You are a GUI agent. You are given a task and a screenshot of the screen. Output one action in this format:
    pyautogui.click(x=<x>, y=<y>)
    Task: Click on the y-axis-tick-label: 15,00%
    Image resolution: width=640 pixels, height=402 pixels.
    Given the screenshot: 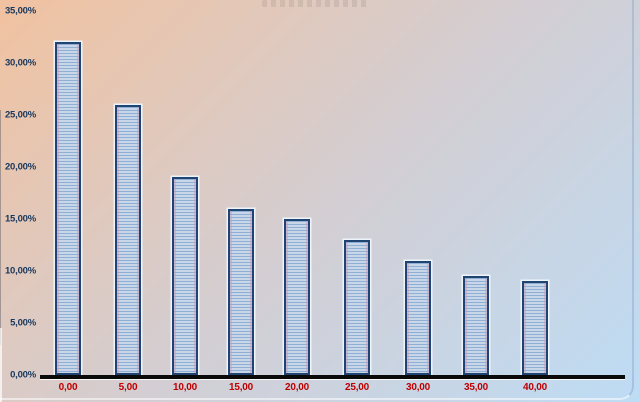 What is the action you would take?
    pyautogui.click(x=20, y=219)
    